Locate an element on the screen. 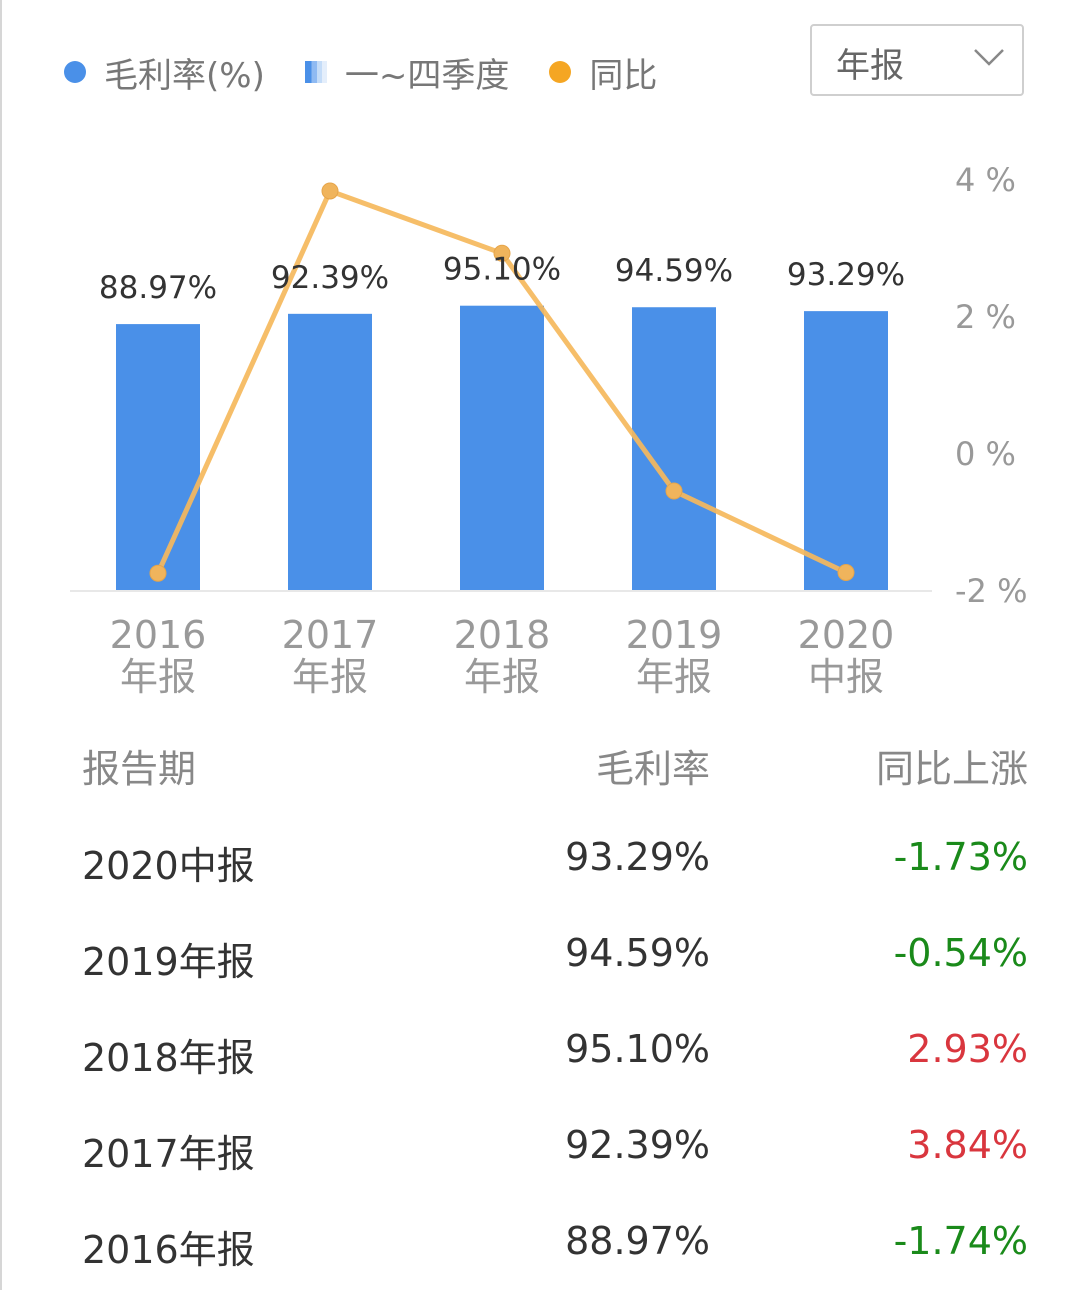 Image resolution: width=1080 pixels, height=1290 pixels. legend-label: 毛利率(%) is located at coordinates (184, 75).